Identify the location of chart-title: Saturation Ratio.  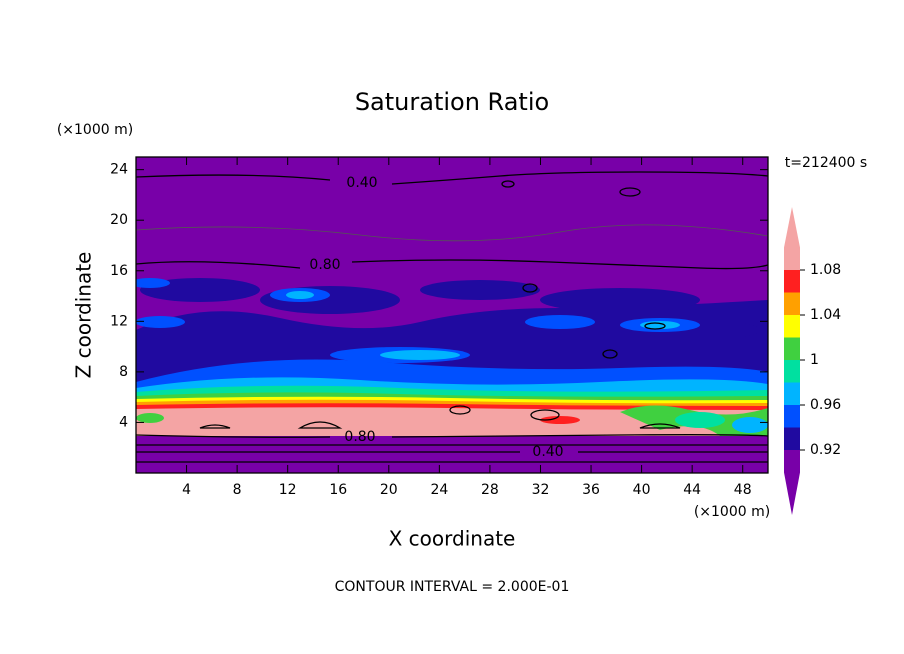
(452, 102).